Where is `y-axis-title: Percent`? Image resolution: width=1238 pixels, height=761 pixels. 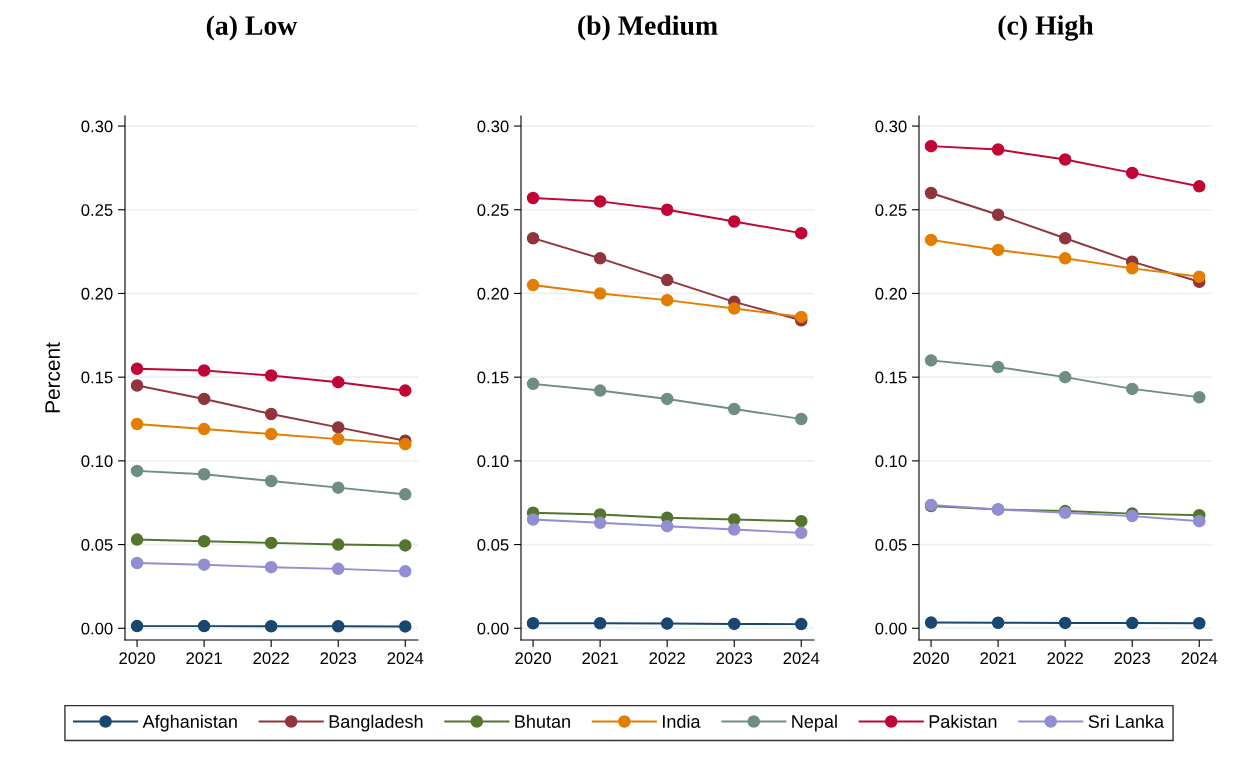
y-axis-title: Percent is located at coordinates (52, 377).